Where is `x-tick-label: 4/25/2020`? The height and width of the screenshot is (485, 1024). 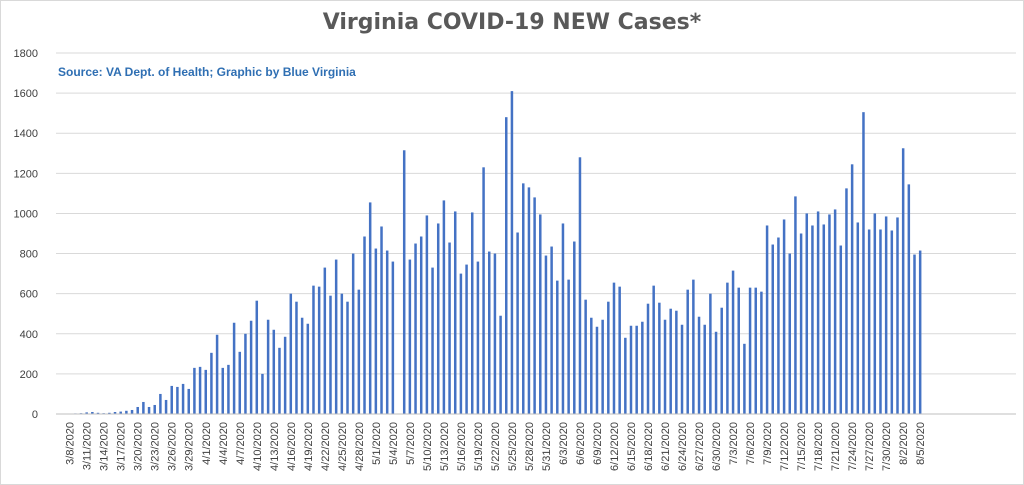 x-tick-label: 4/25/2020 is located at coordinates (343, 446).